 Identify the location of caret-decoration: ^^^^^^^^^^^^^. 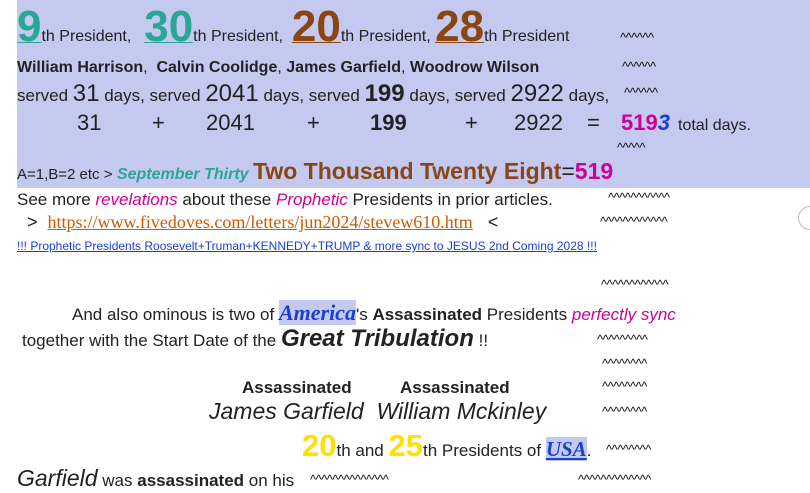
(614, 479).